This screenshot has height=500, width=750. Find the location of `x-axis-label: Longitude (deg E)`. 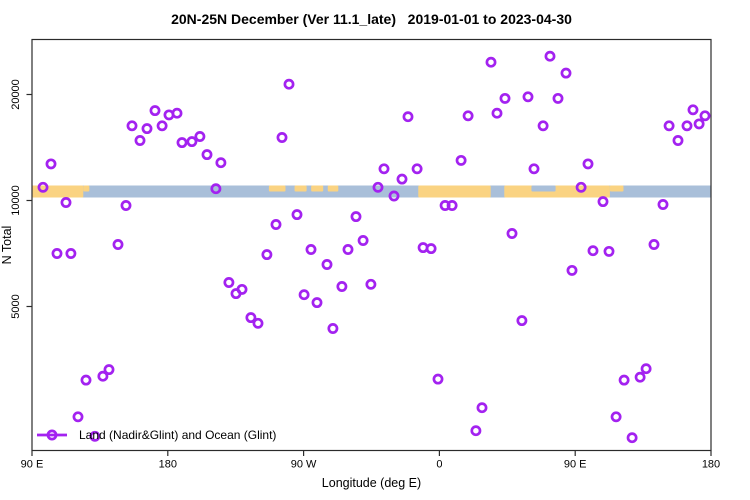

x-axis-label: Longitude (deg E) is located at coordinates (371, 483).